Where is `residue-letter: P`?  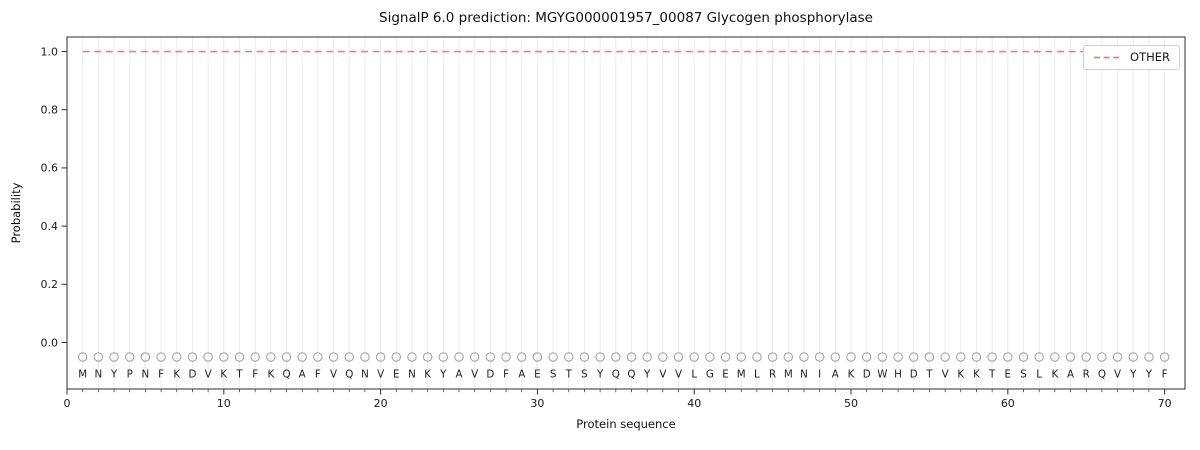 residue-letter: P is located at coordinates (130, 375).